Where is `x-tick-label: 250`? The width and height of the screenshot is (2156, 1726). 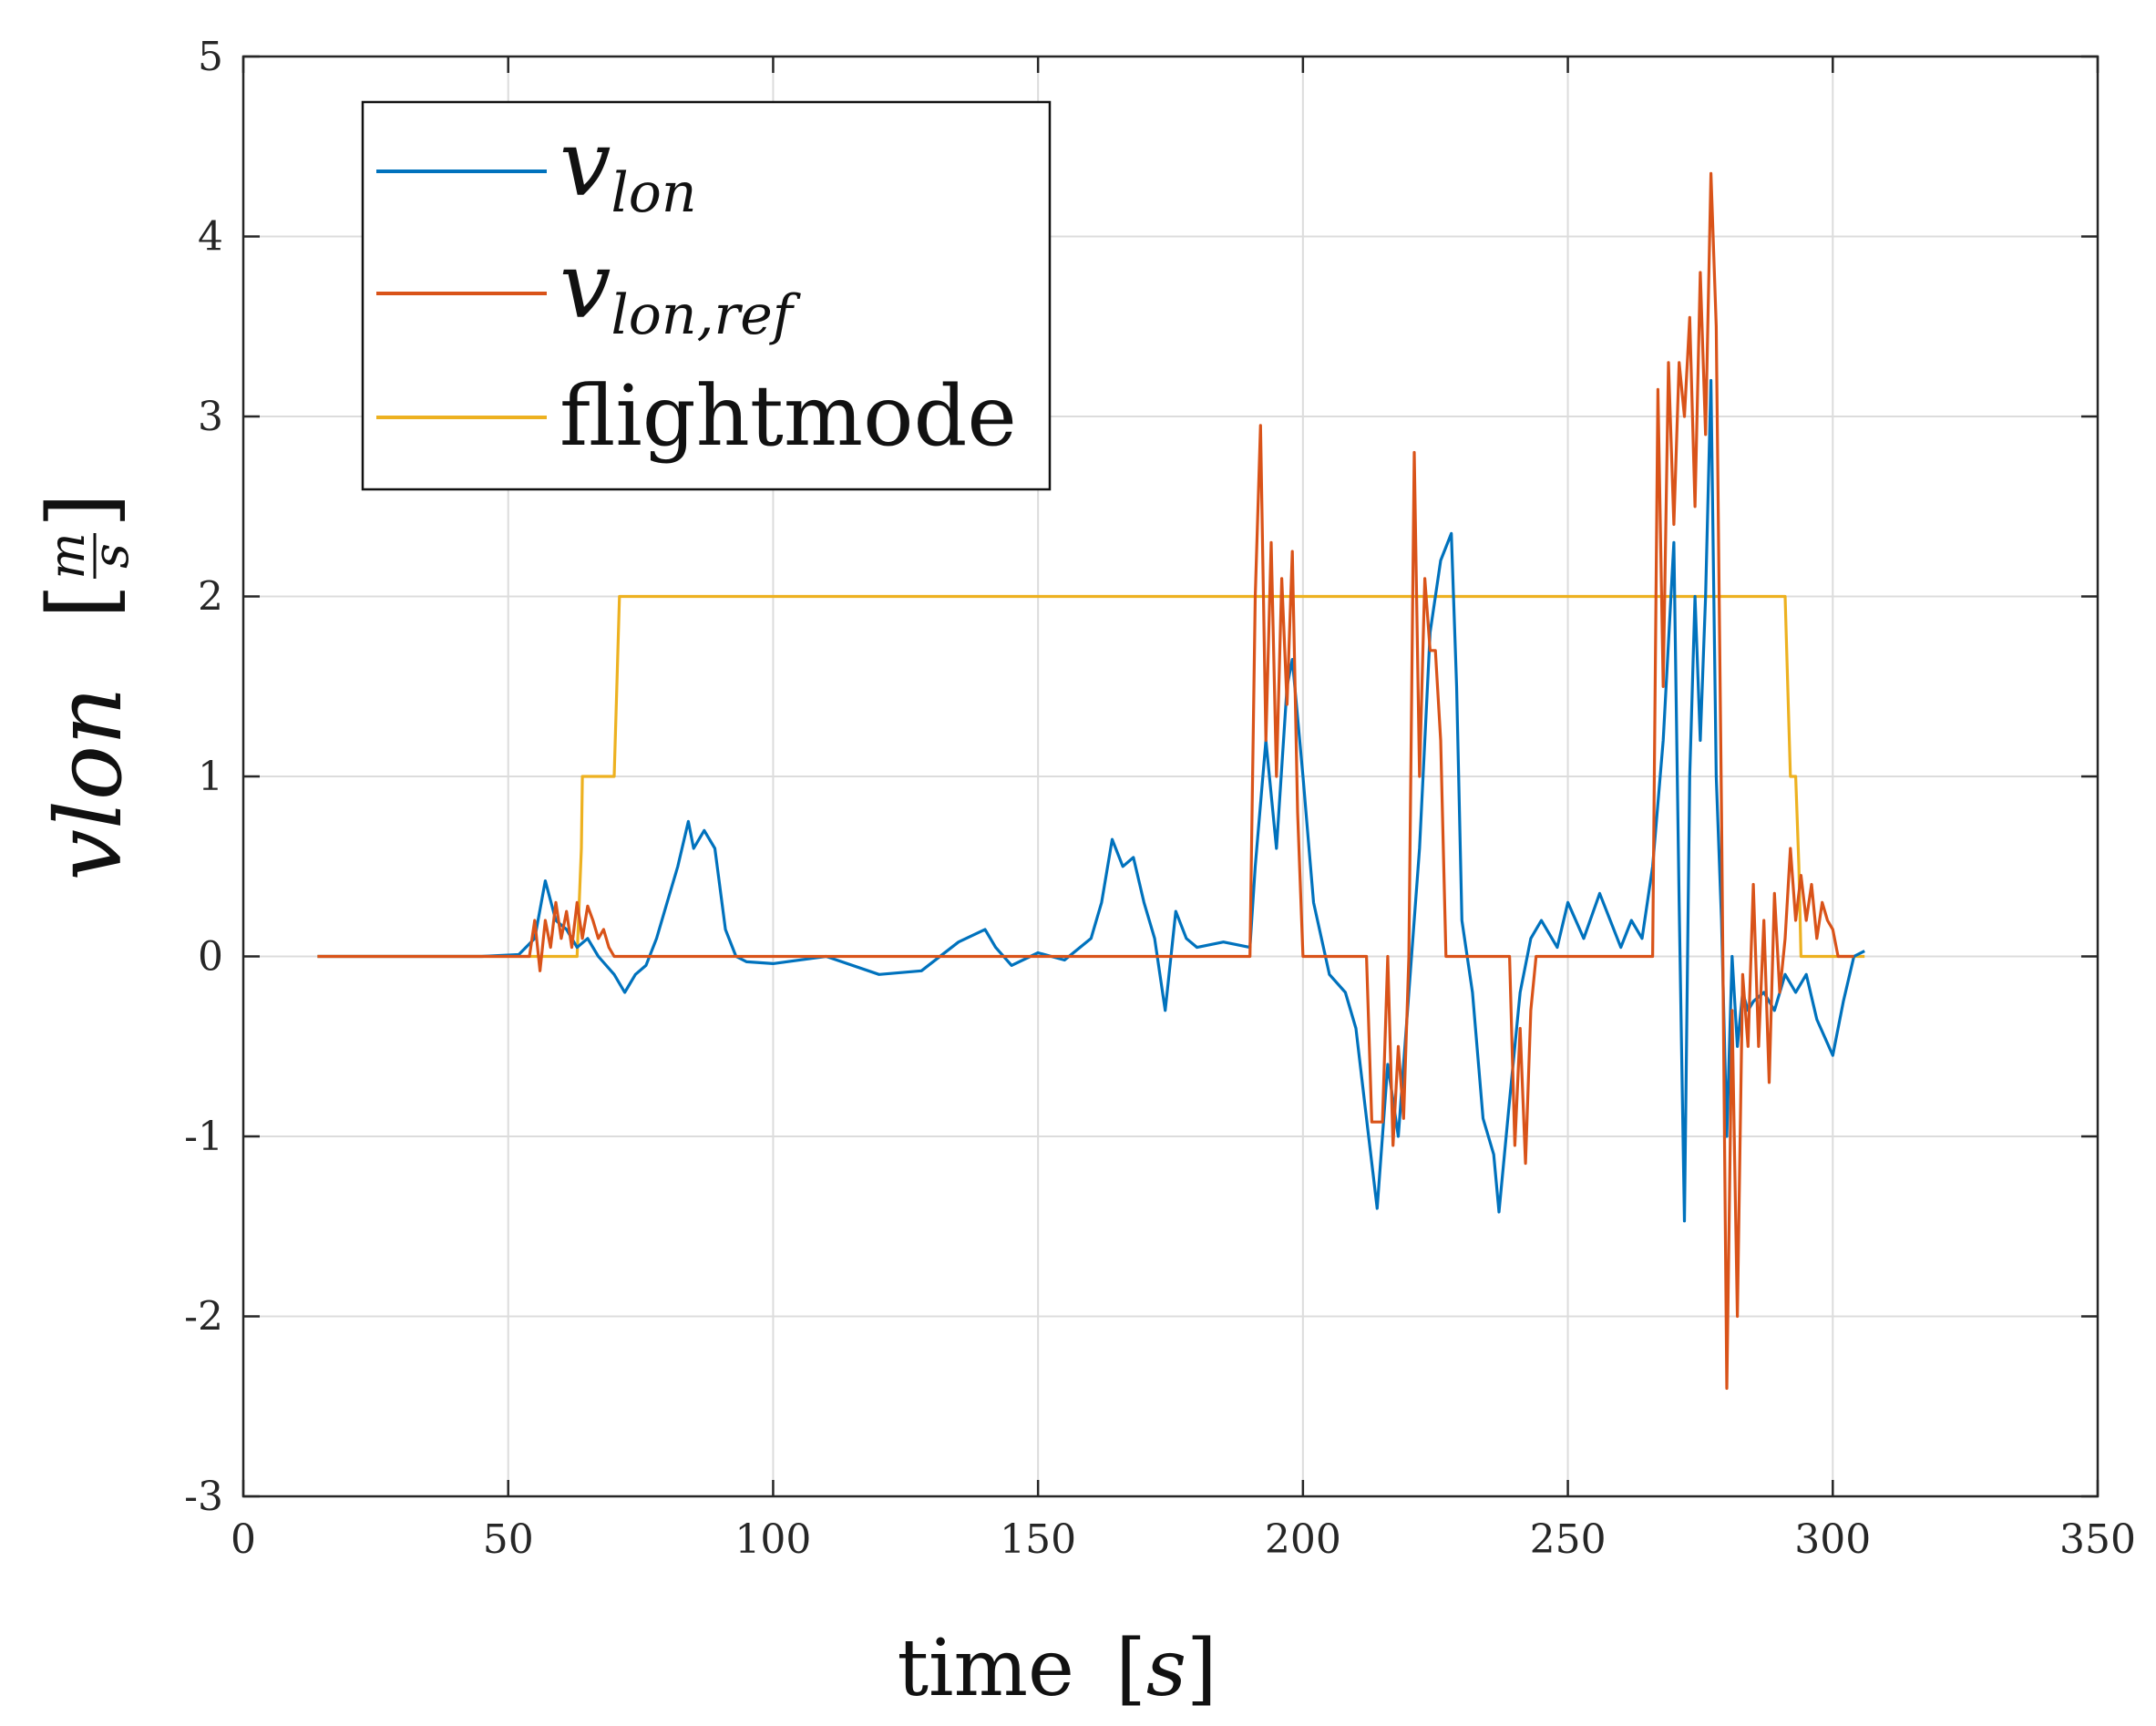 x-tick-label: 250 is located at coordinates (1568, 1539).